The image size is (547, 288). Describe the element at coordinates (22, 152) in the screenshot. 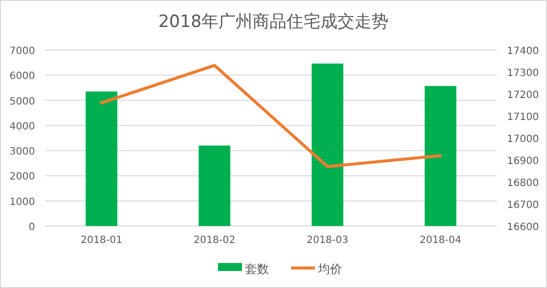

I see `y-tick-label: 3000` at that location.